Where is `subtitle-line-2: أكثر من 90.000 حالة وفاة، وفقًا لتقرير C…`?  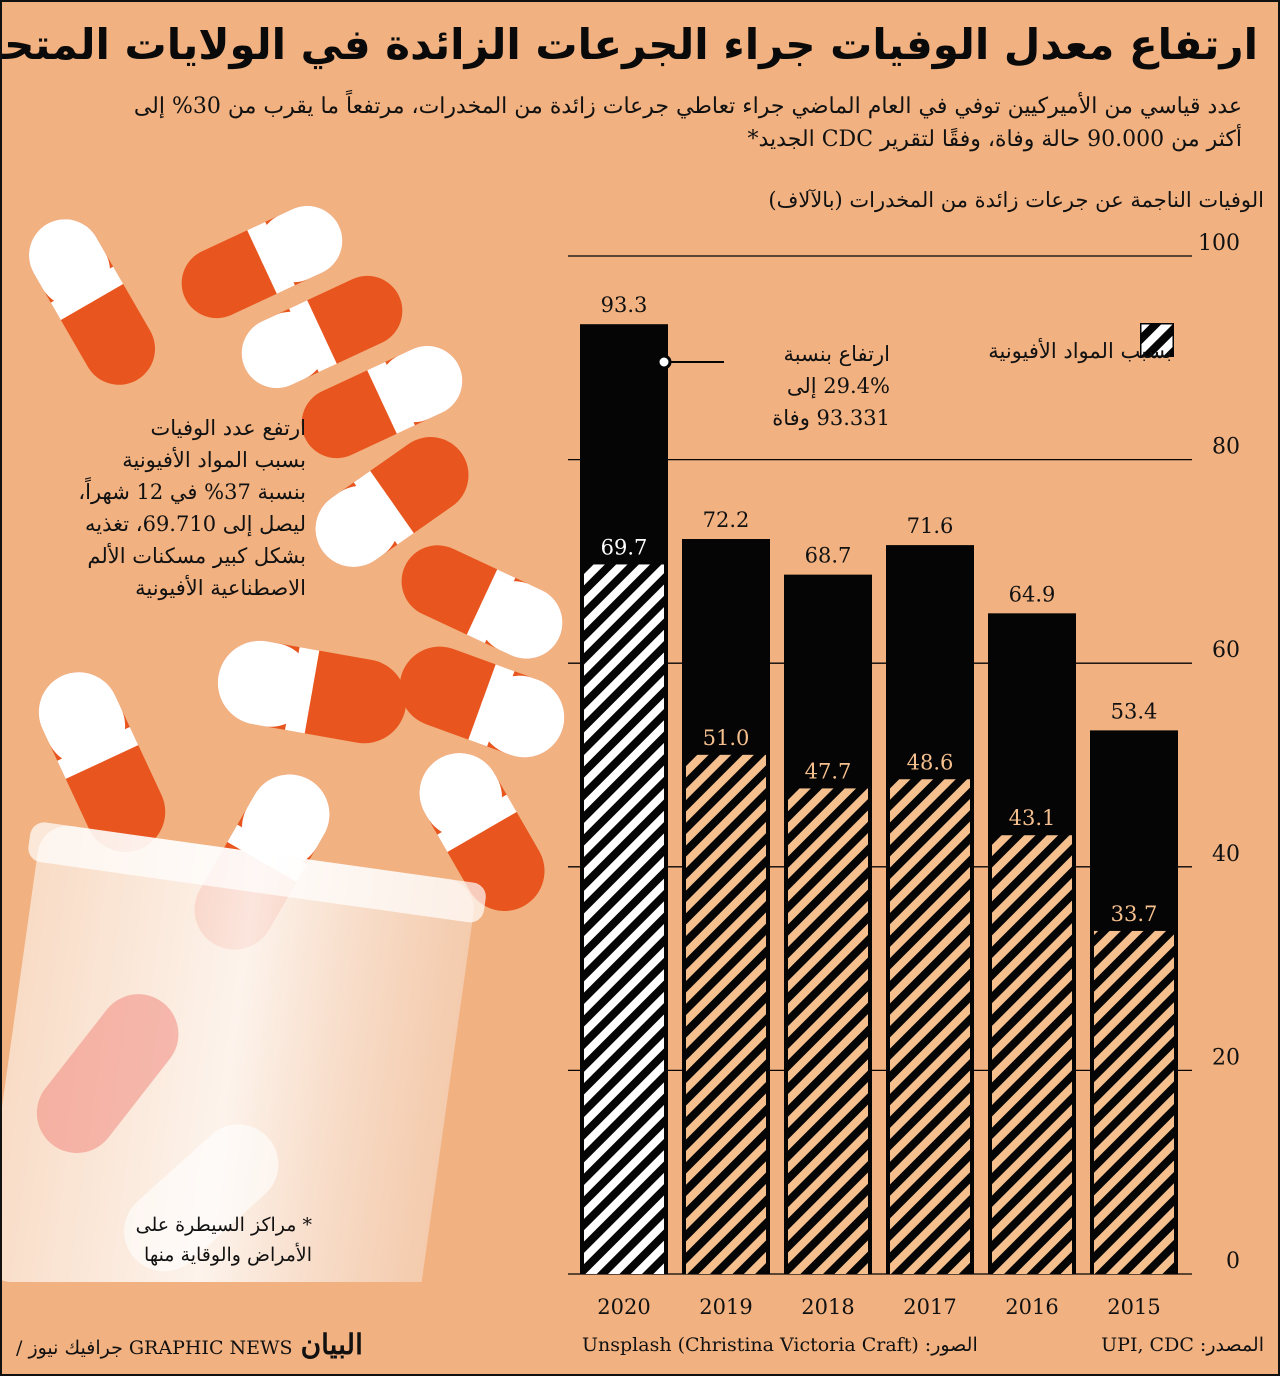 subtitle-line-2: أكثر من 90.000 حالة وفاة، وفقًا لتقرير C… is located at coordinates (994, 139).